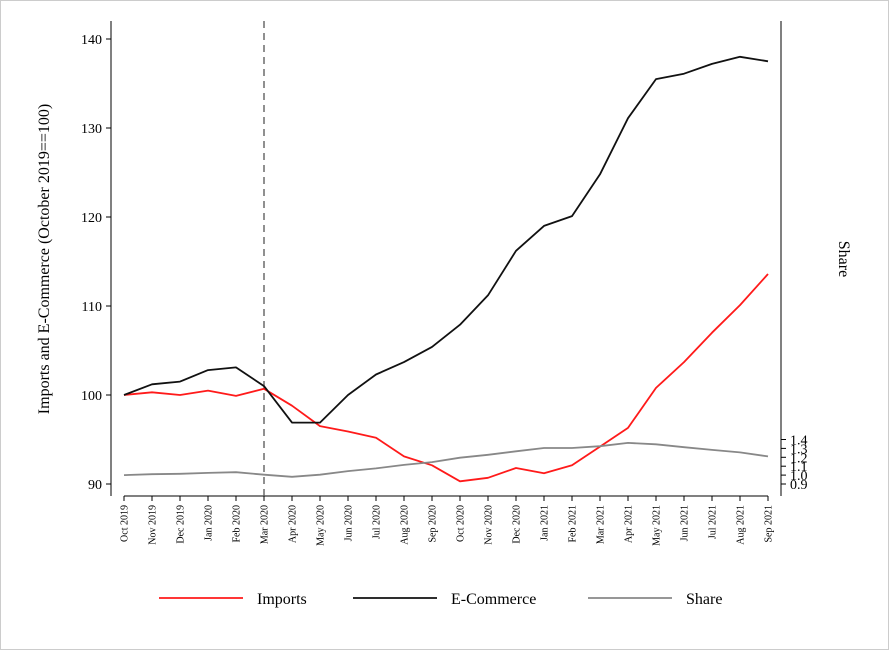 The width and height of the screenshot is (889, 651). I want to click on x-tick-label: Jun 2021, so click(685, 523).